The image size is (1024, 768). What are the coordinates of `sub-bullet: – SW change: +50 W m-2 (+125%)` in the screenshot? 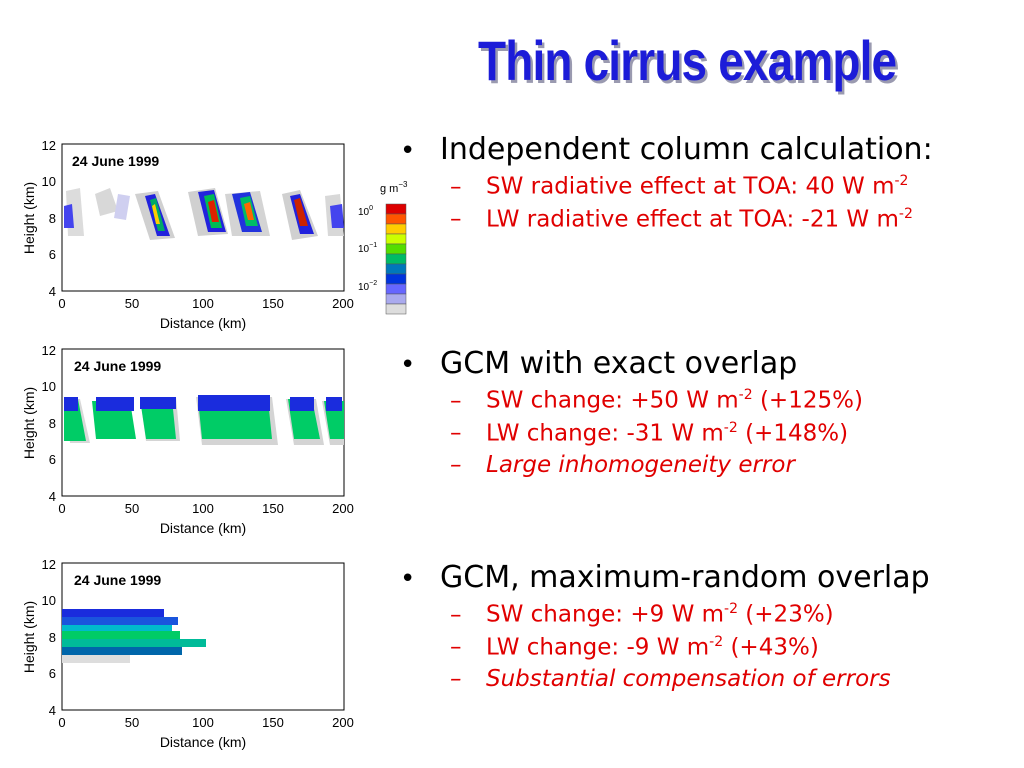 It's located at (656, 400).